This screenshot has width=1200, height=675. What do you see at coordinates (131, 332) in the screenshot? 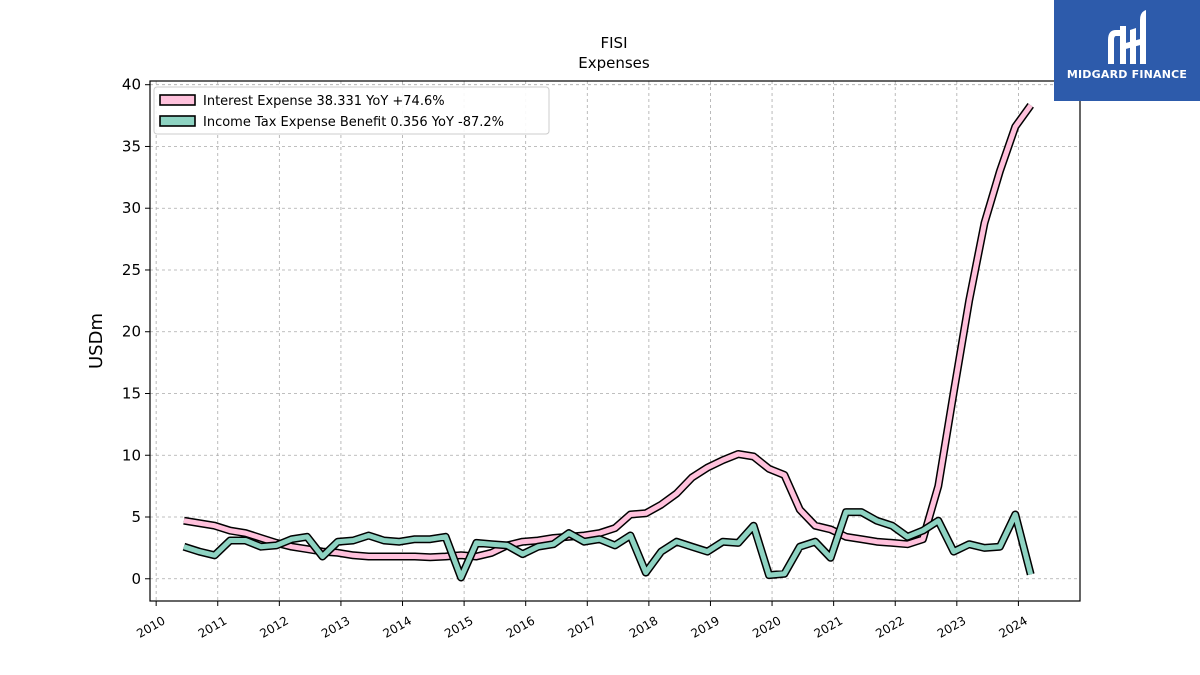
I see `y-tick-label: 20` at bounding box center [131, 332].